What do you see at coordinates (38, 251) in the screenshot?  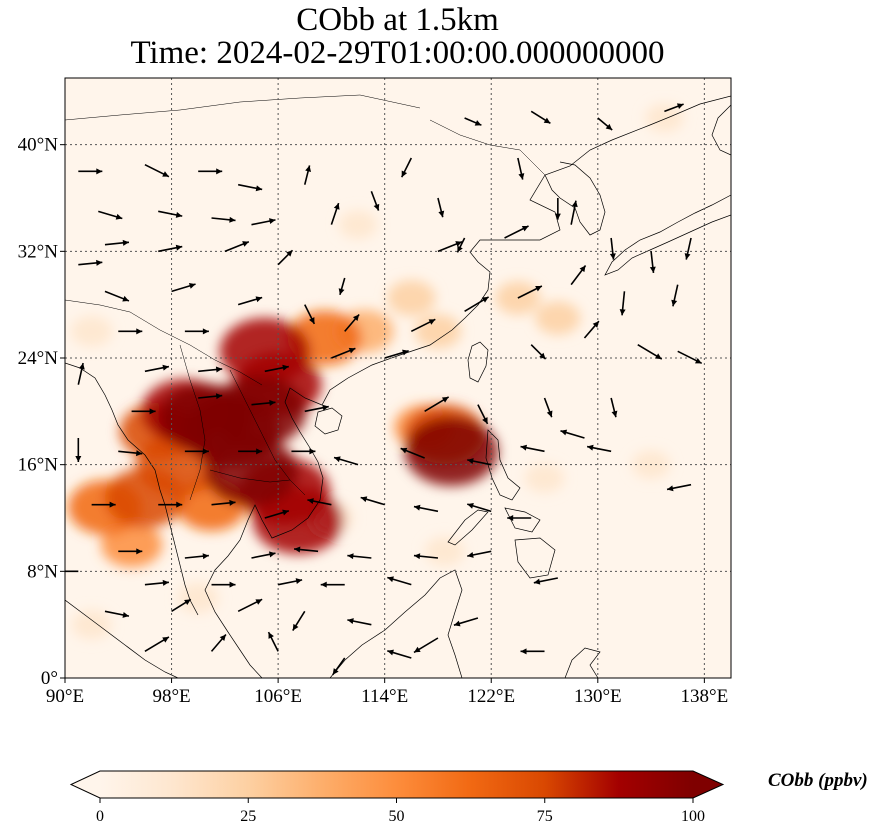 I see `lat-tick-label: 32°N` at bounding box center [38, 251].